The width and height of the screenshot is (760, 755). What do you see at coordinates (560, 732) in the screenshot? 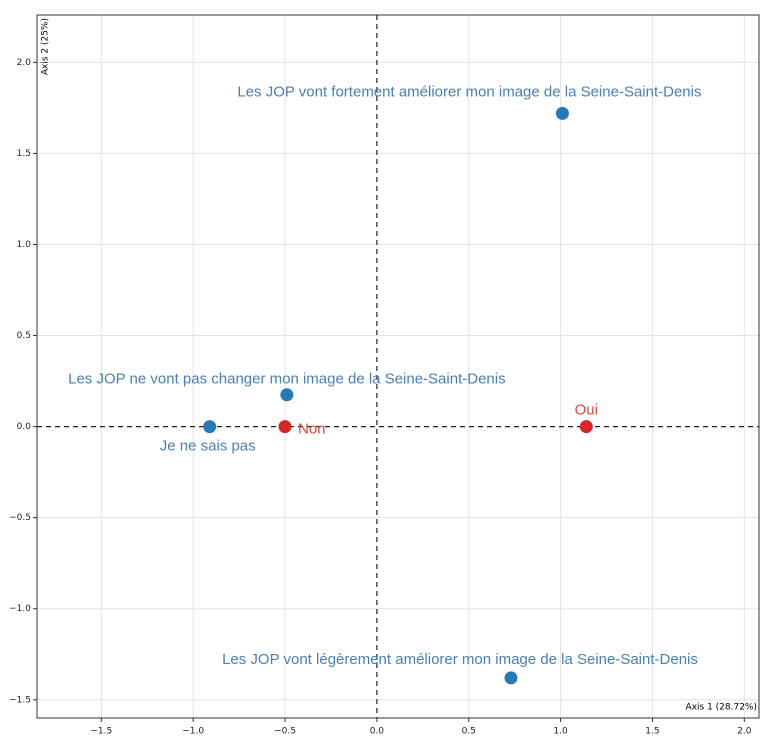
I see `x-tick-label: 1.0` at bounding box center [560, 732].